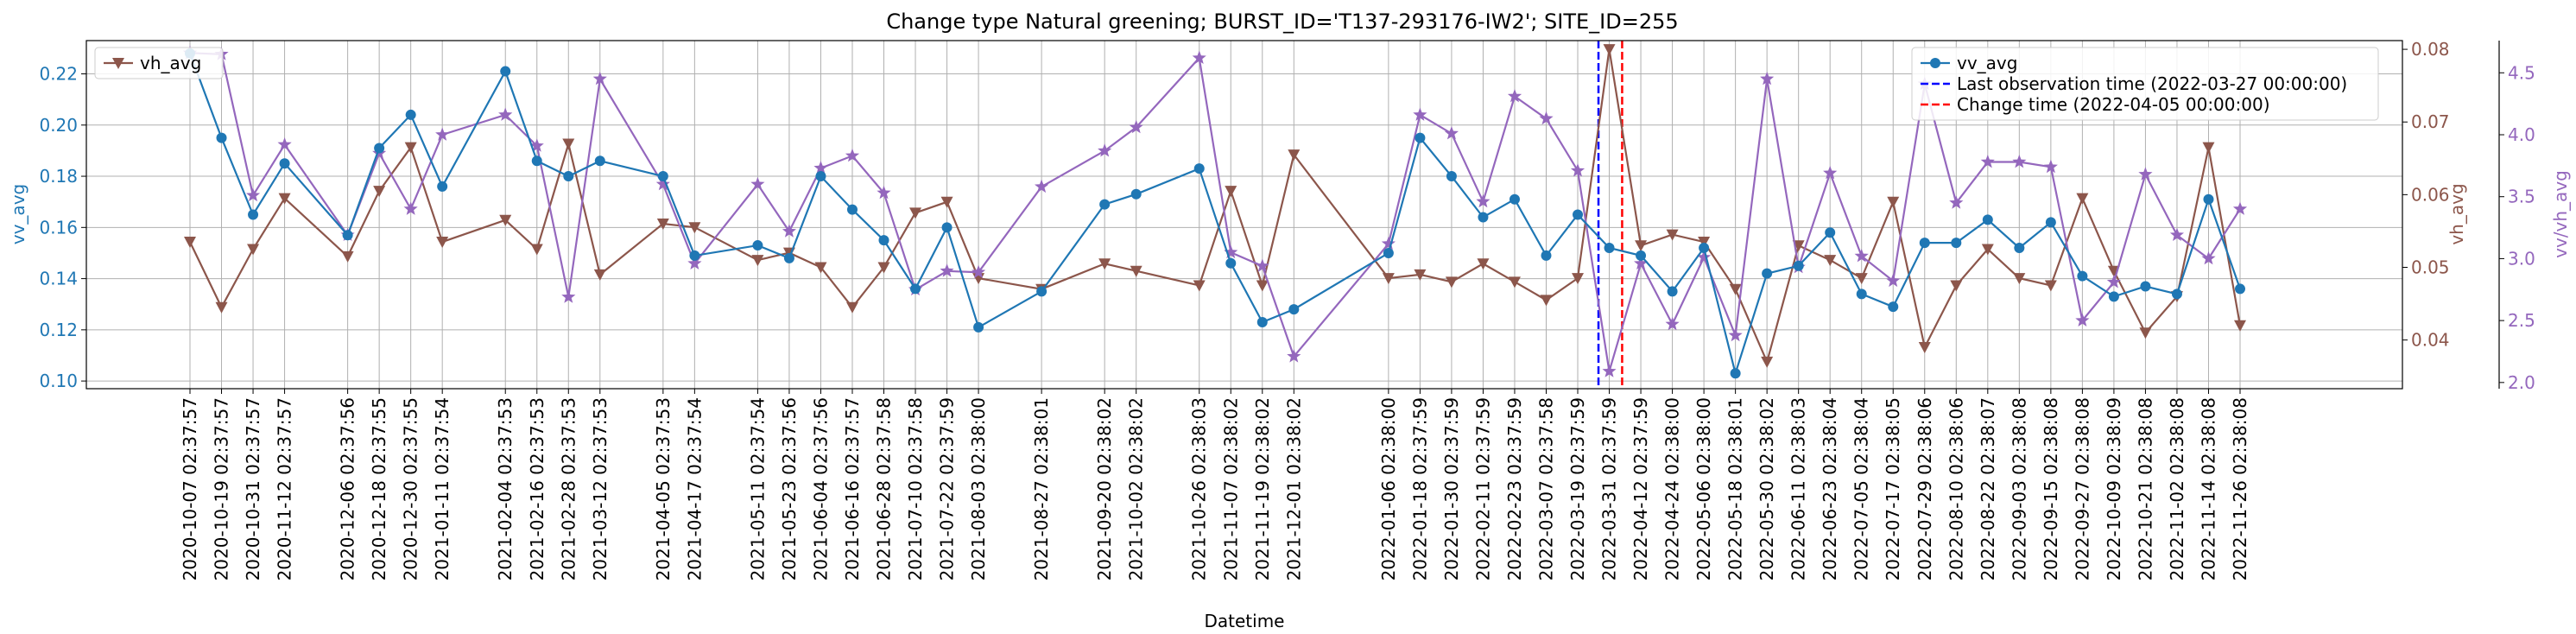  What do you see at coordinates (978, 488) in the screenshot?
I see `x-tick-label: 2021-08-03 02:38:00` at bounding box center [978, 488].